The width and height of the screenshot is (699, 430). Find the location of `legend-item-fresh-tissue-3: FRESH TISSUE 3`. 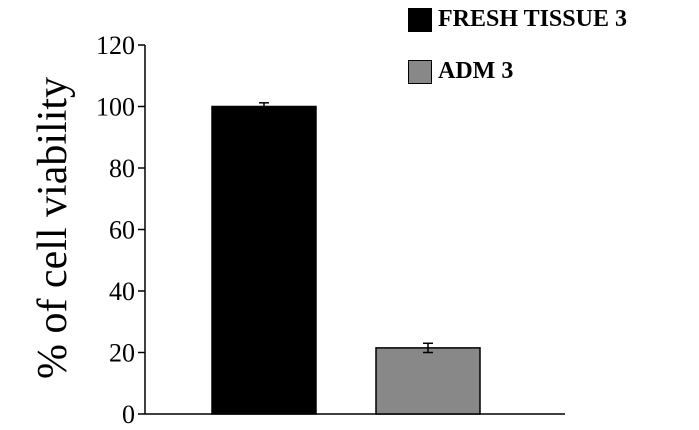

legend-item-fresh-tissue-3: FRESH TISSUE 3 is located at coordinates (553, 19).